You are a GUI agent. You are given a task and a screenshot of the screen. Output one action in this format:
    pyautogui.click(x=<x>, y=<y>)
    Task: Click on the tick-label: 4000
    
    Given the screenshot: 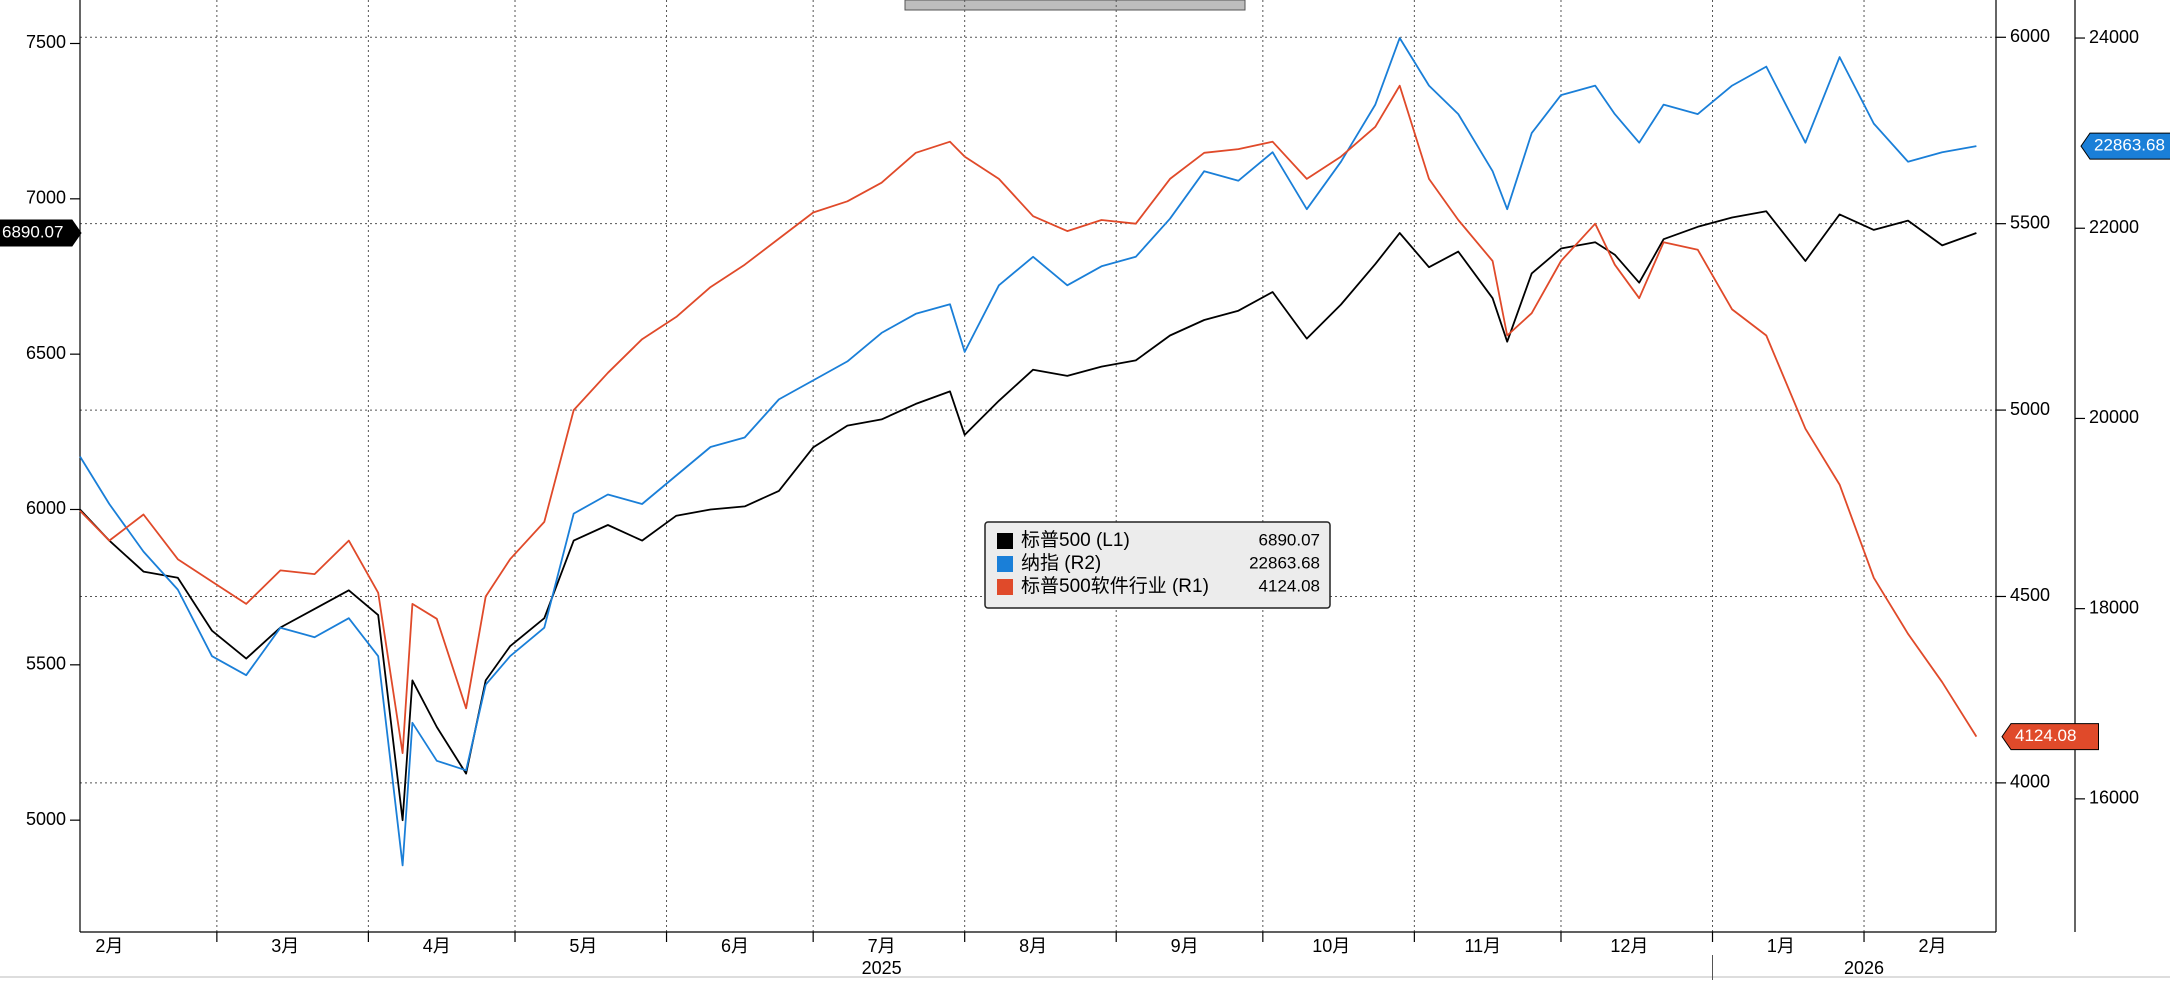 What is the action you would take?
    pyautogui.click(x=2030, y=782)
    